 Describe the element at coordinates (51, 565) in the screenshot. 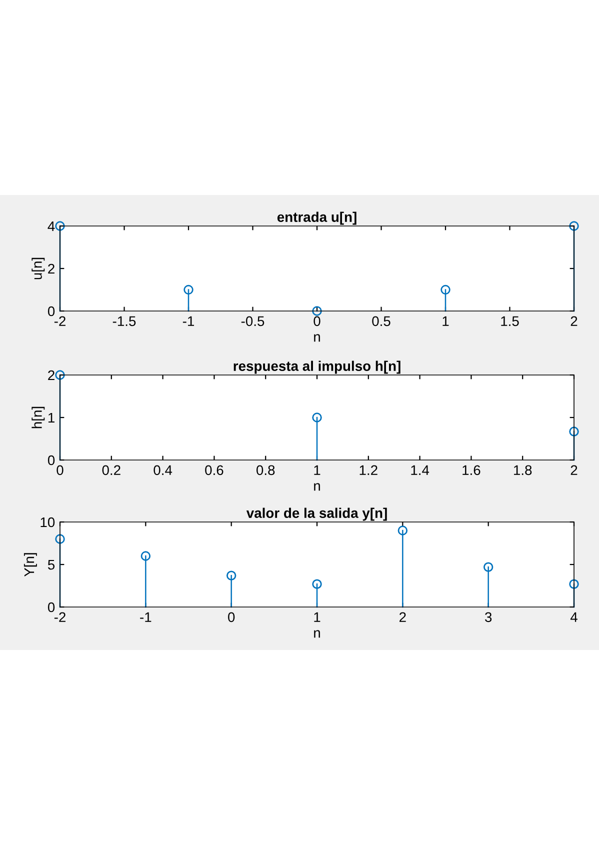

I see `y-tick-label: 5` at that location.